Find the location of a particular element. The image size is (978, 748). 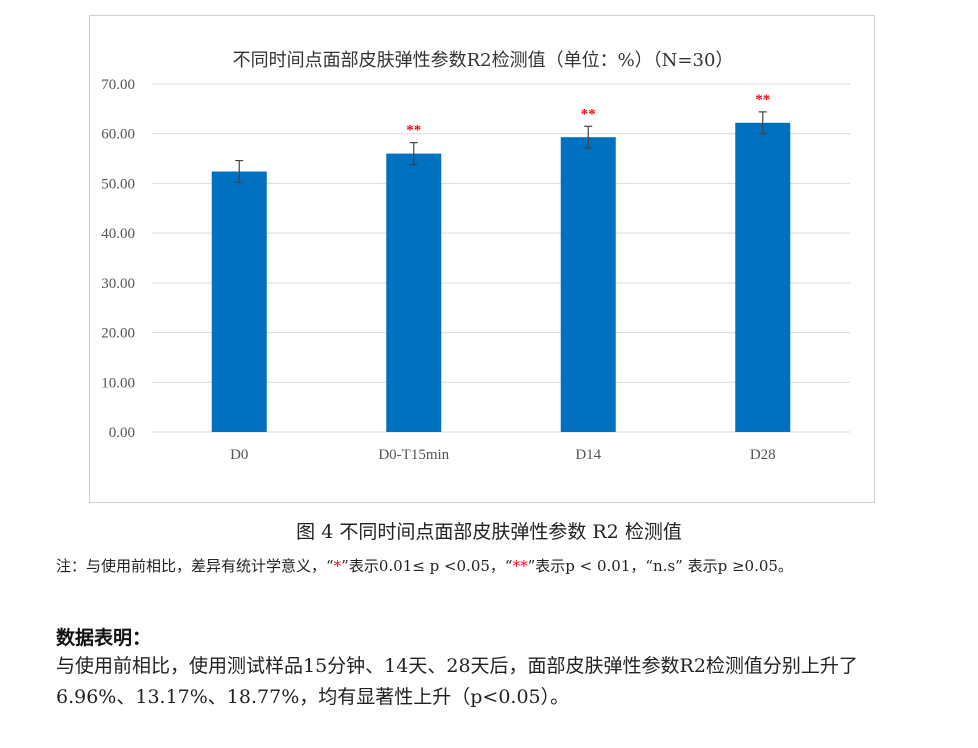

y-tick-label: 40.00 is located at coordinates (118, 234).